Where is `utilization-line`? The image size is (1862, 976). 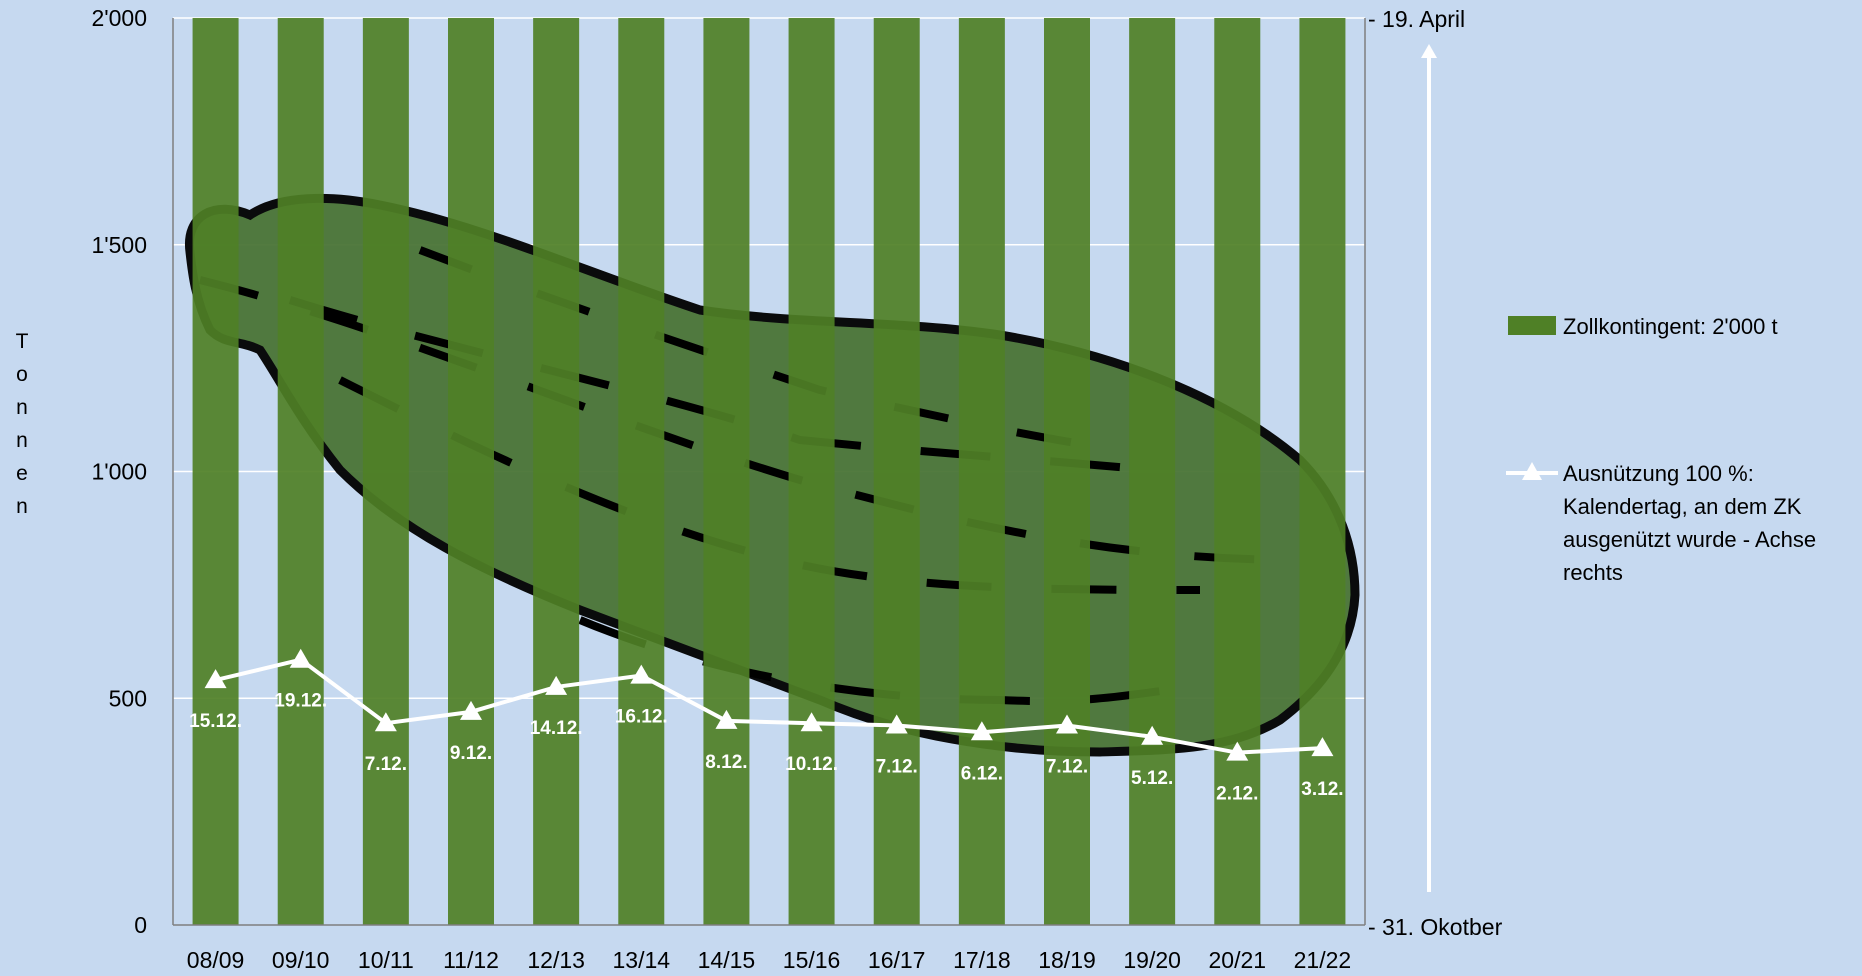 utilization-line is located at coordinates (769, 704).